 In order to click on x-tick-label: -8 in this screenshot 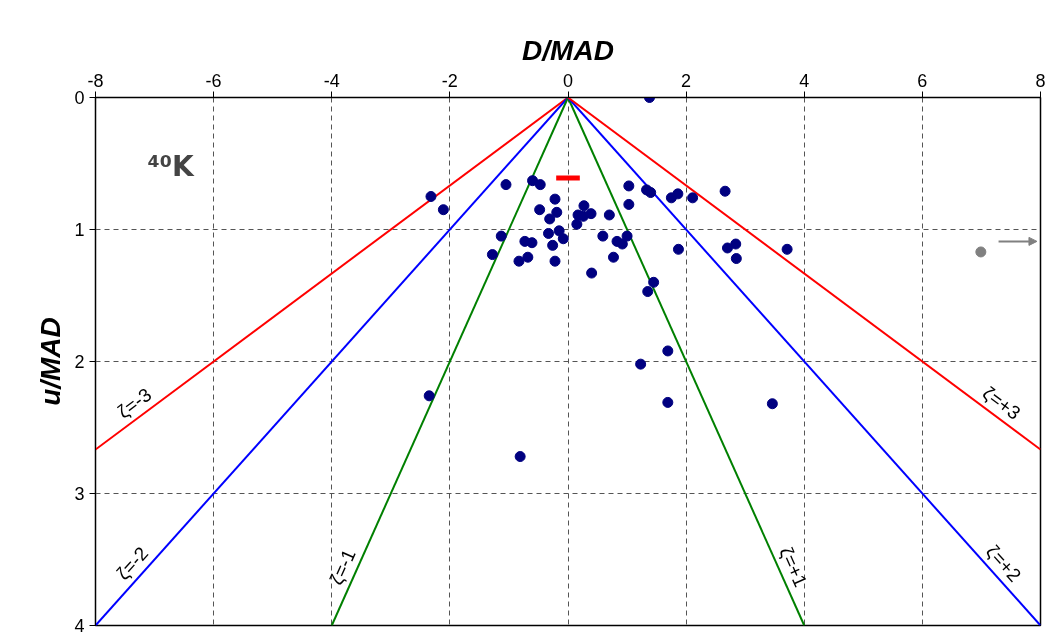, I will do `click(95, 80)`.